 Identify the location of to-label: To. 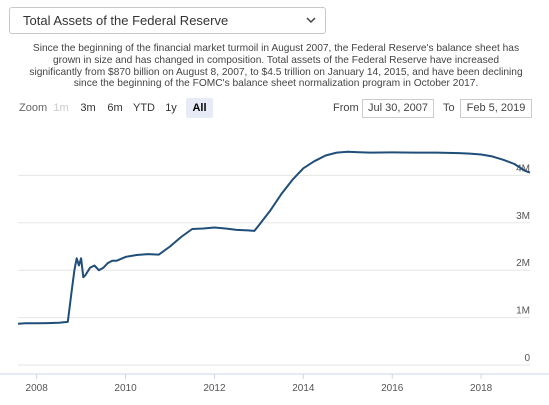
(449, 108).